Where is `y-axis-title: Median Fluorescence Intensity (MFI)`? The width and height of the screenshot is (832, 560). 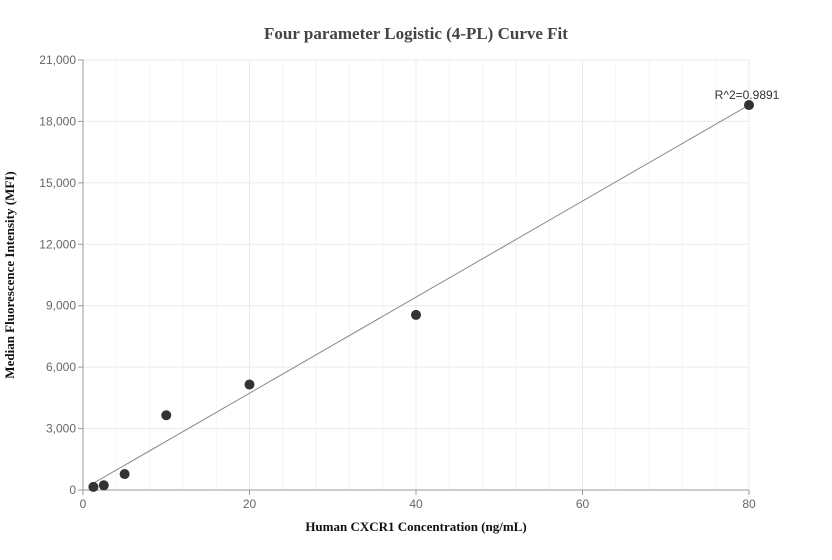
y-axis-title: Median Fluorescence Intensity (MFI) is located at coordinates (9, 274).